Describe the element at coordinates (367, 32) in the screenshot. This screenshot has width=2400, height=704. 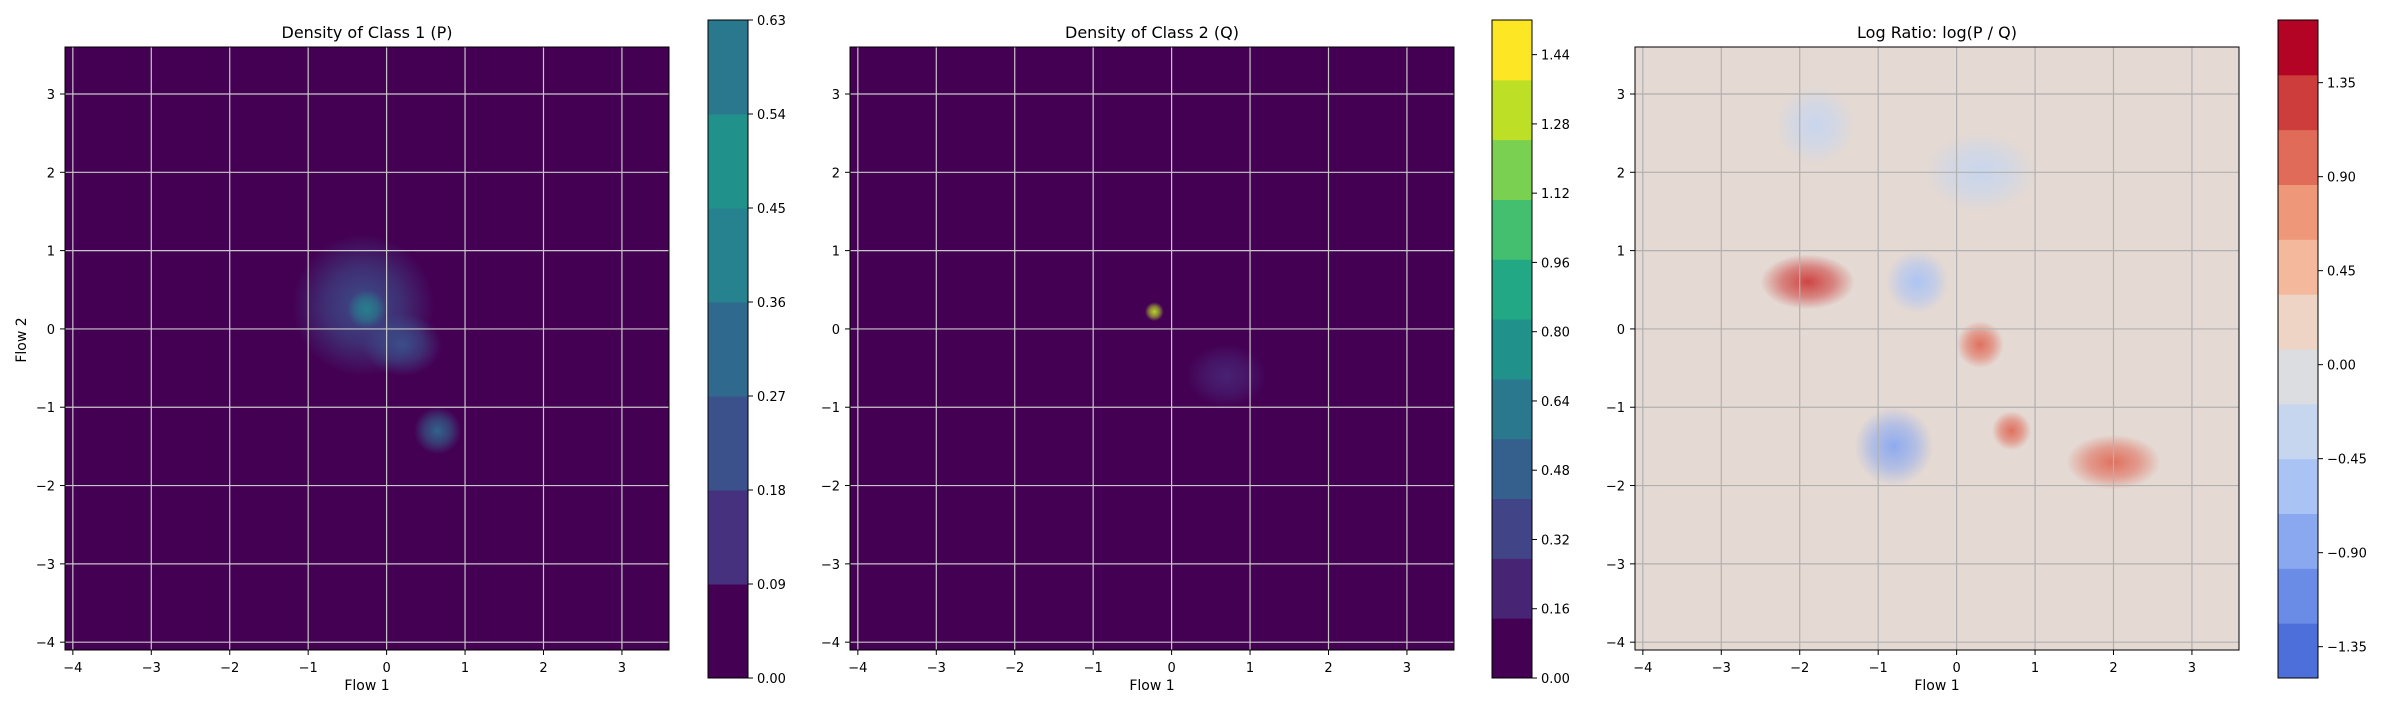
I see `panel-title: Density of Class 1 (P)` at that location.